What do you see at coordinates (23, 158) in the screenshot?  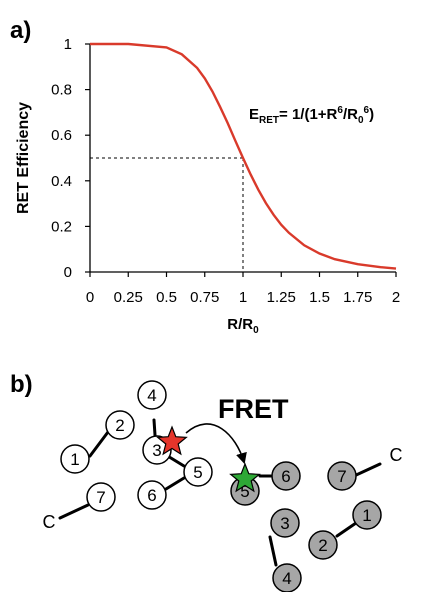 I see `y-axis-label: RET Efficiency` at bounding box center [23, 158].